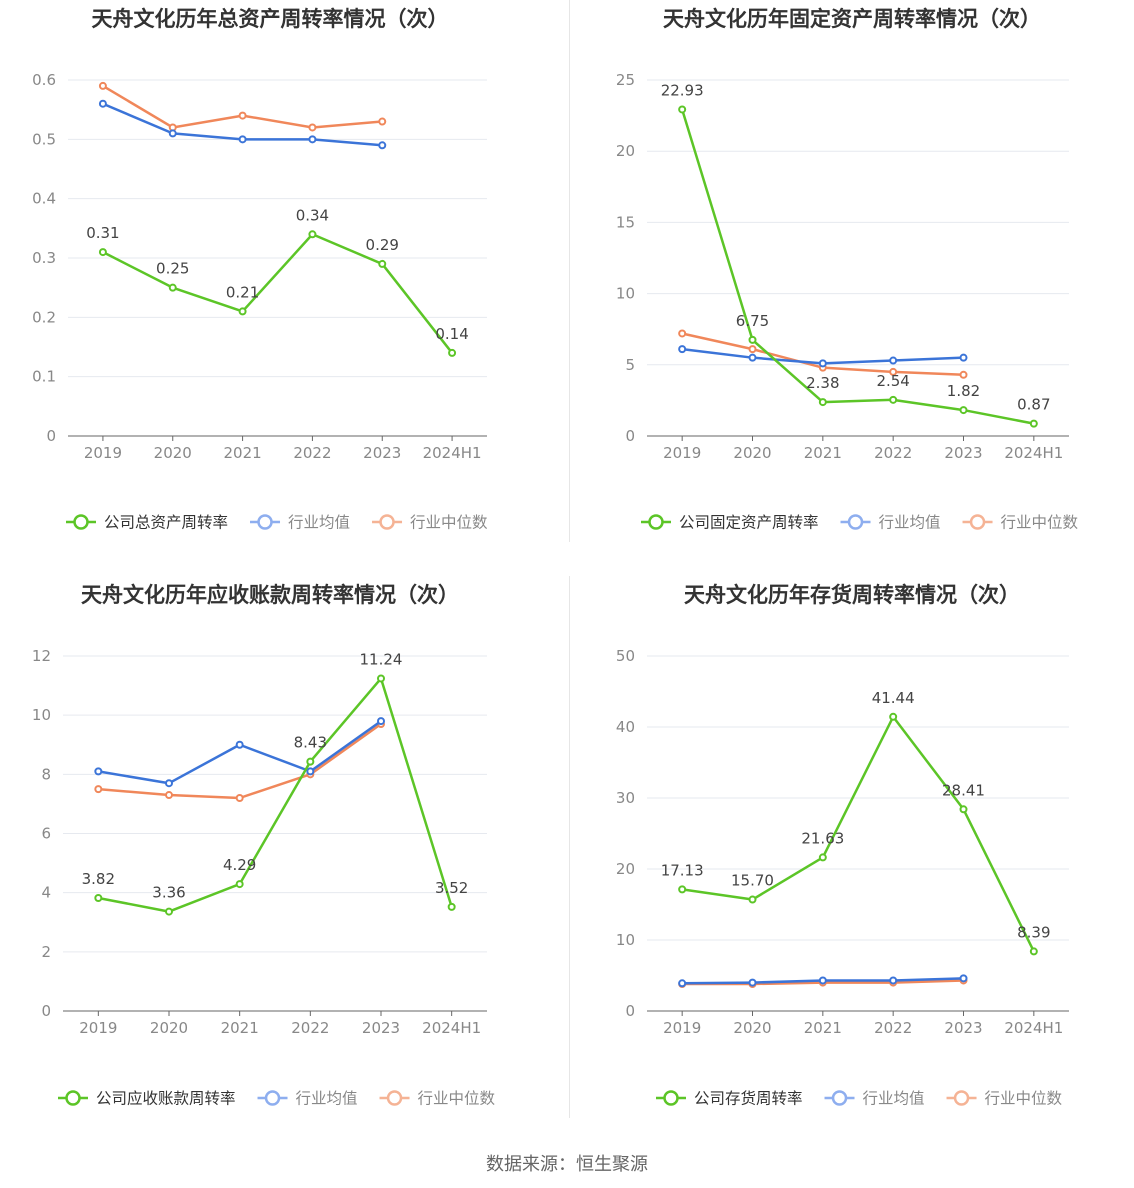 This screenshot has height=1188, width=1134. What do you see at coordinates (729, 1099) in the screenshot?
I see `legend-item-company: 公司存货周转率` at bounding box center [729, 1099].